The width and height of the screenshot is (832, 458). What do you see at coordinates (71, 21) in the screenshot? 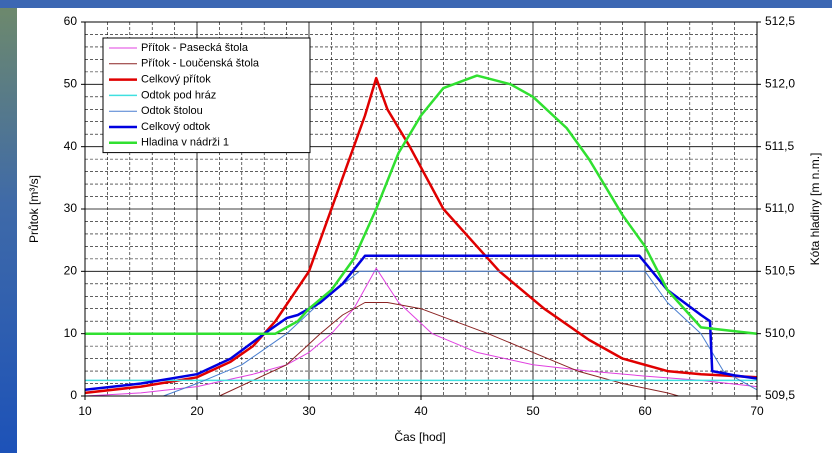
I see `y-tick-label: 60` at bounding box center [71, 21].